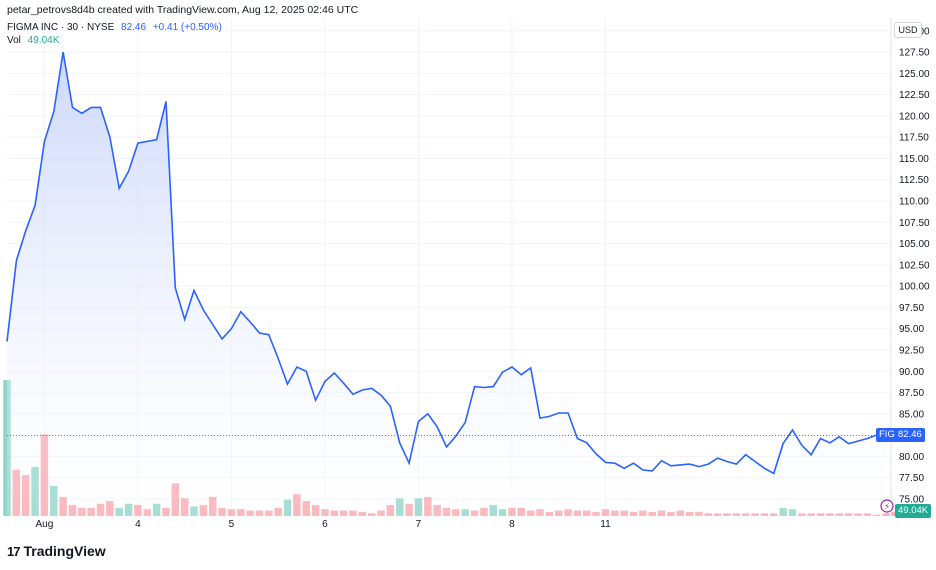 Image resolution: width=936 pixels, height=570 pixels. I want to click on y-tick-label: 127.50, so click(914, 53).